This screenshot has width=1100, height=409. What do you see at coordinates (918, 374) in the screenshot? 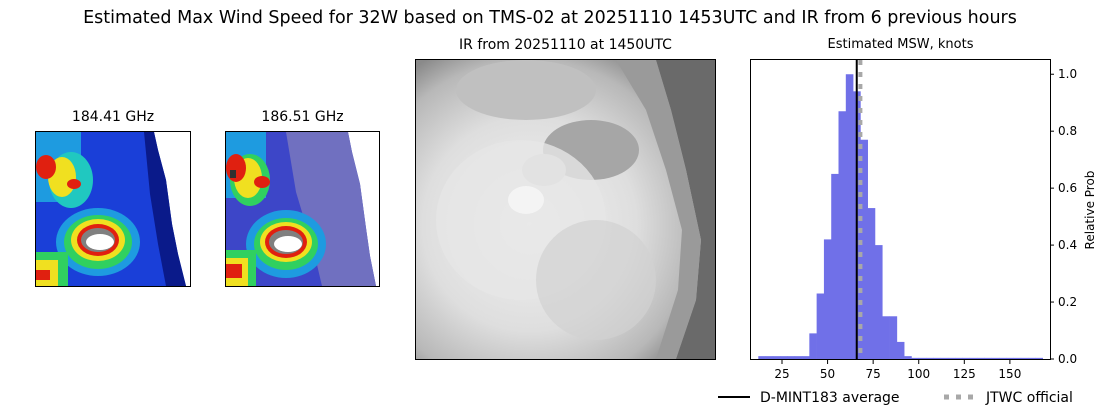
I see `x-tick-label: 100` at bounding box center [918, 374].